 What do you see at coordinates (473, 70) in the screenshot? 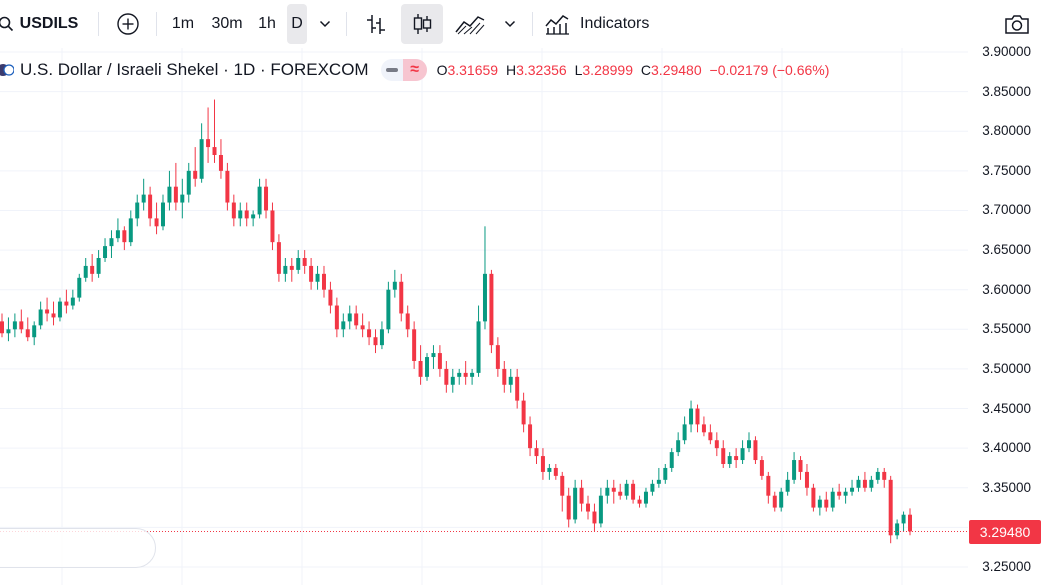
I see `open-value: 3.31659` at bounding box center [473, 70].